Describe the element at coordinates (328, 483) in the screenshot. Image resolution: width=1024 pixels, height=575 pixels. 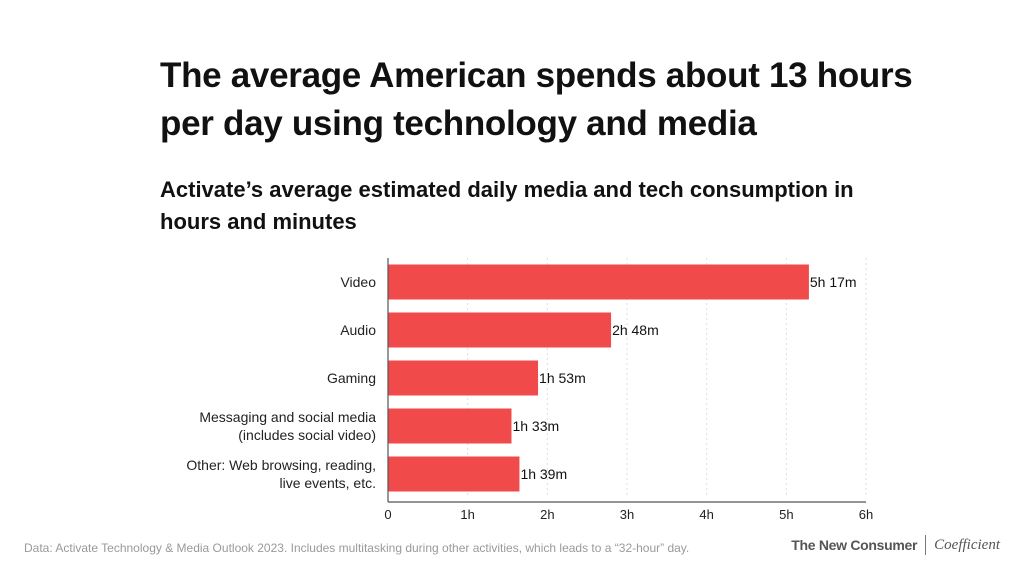
I see `category-label-line: live events, etc.` at that location.